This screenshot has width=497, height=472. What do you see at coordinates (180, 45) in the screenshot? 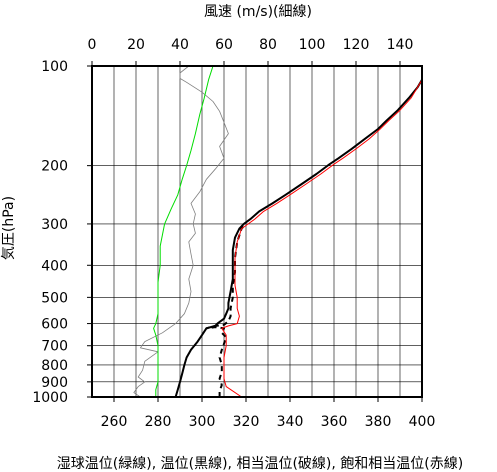
I see `x2-tick-label: 40` at bounding box center [180, 45].